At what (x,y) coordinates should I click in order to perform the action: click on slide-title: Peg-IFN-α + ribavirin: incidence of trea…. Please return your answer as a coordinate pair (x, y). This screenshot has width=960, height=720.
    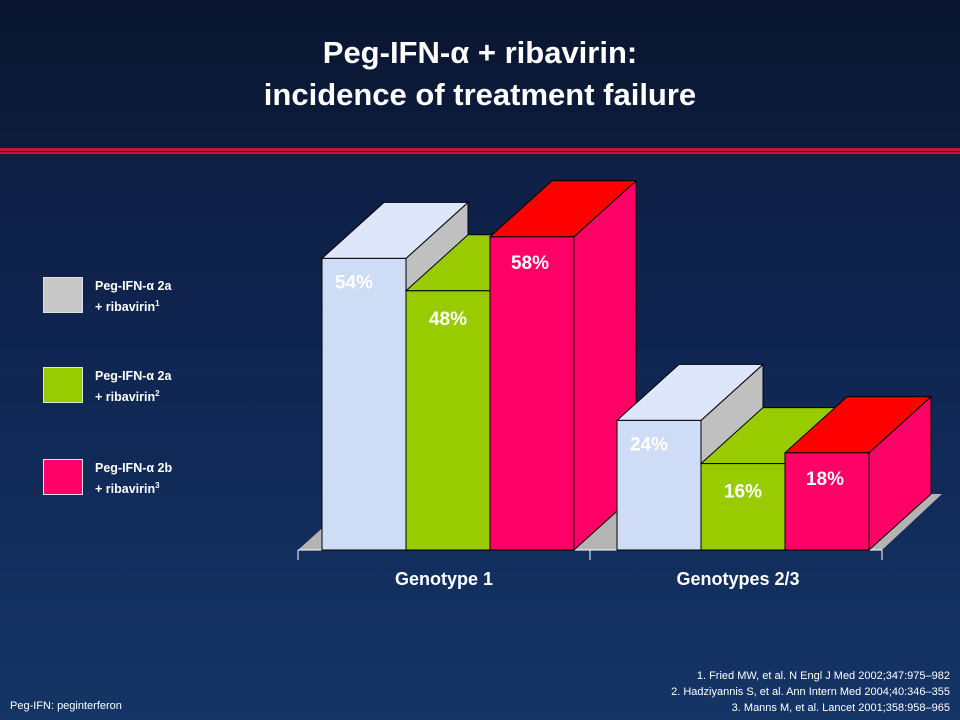
    Looking at the image, I should click on (480, 74).